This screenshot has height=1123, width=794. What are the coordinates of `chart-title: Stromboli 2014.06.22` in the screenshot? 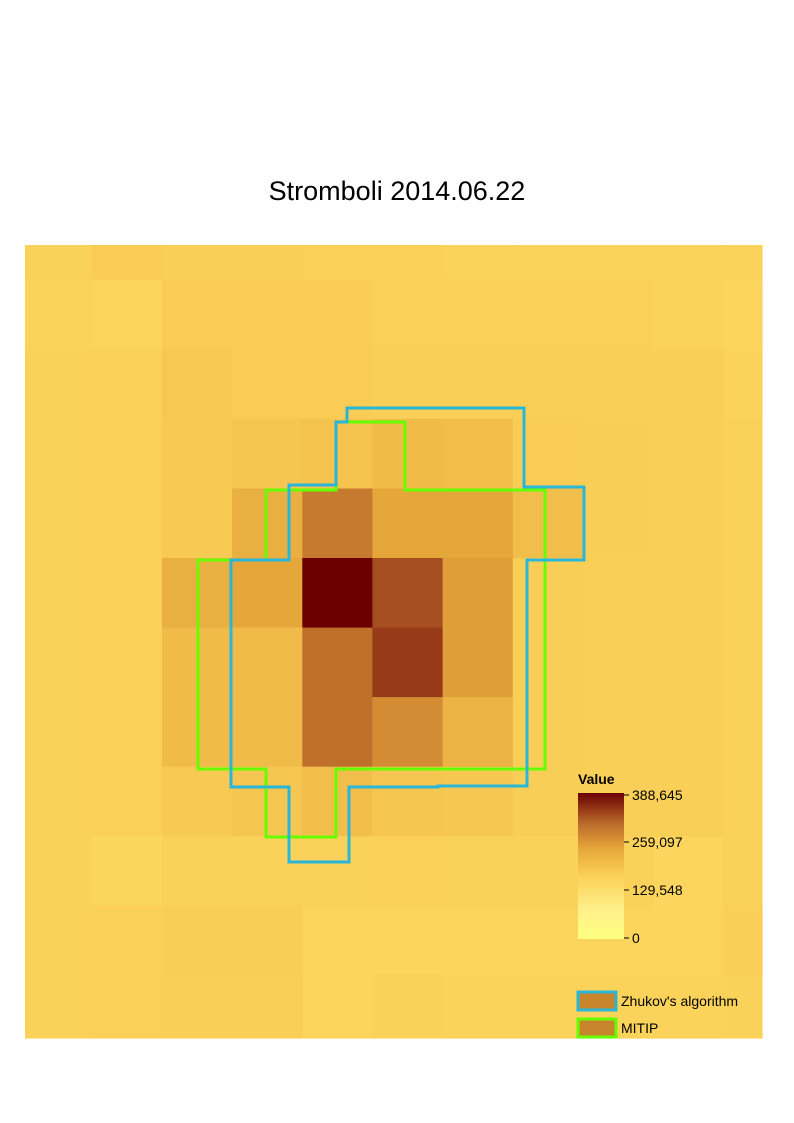 It's located at (397, 191).